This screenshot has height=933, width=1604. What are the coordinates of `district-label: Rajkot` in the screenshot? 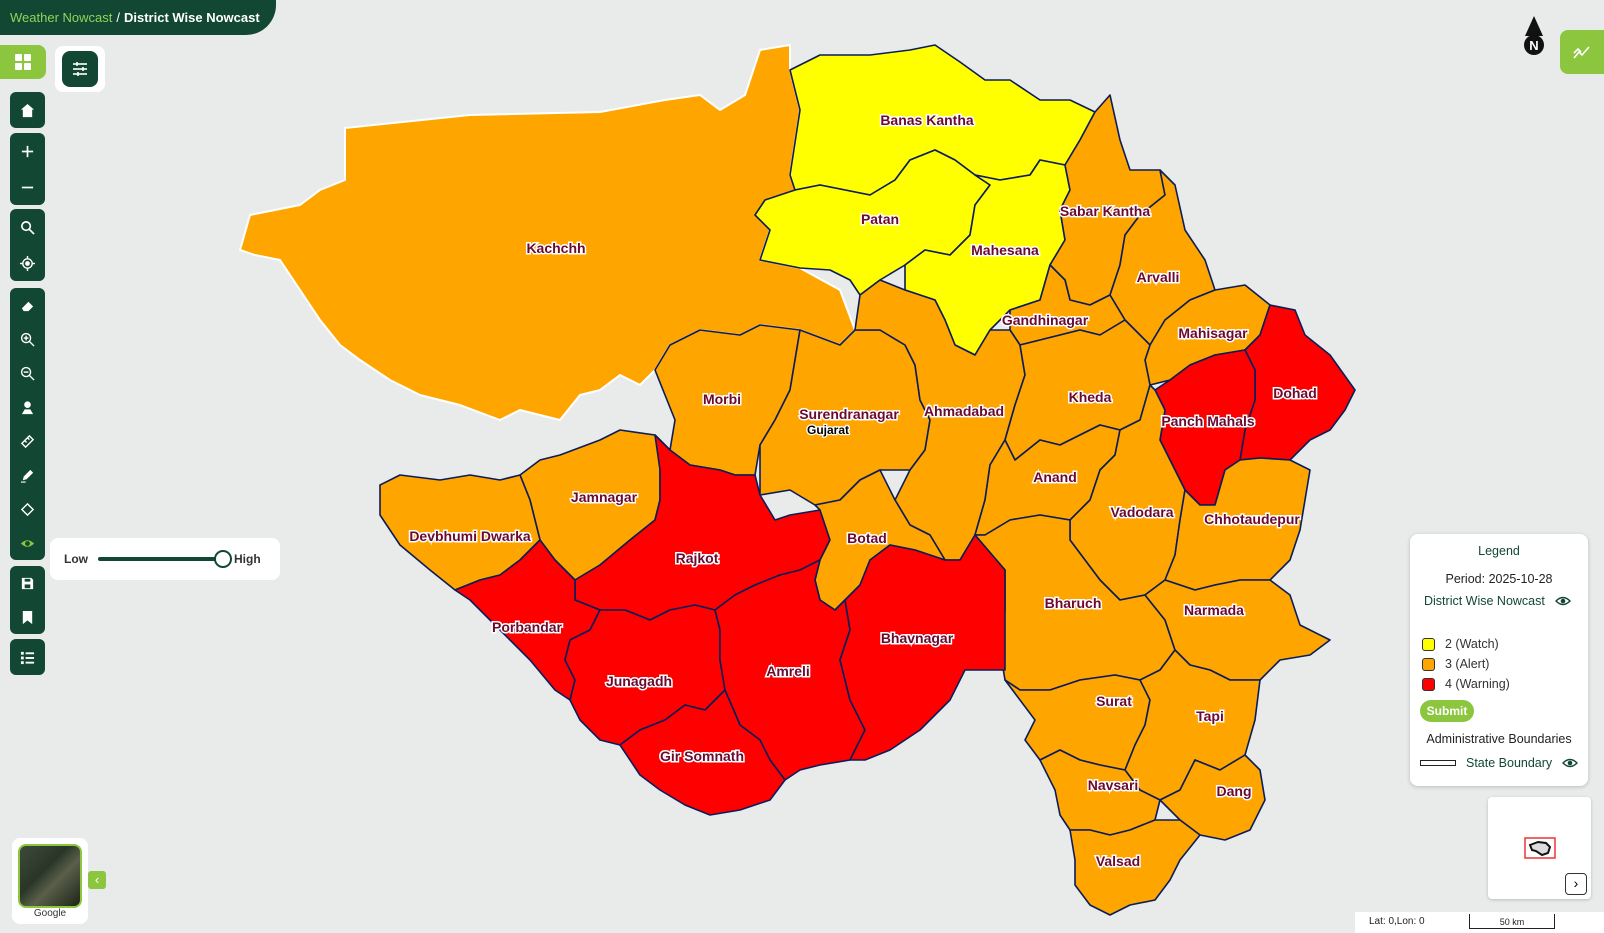 It's located at (697, 558).